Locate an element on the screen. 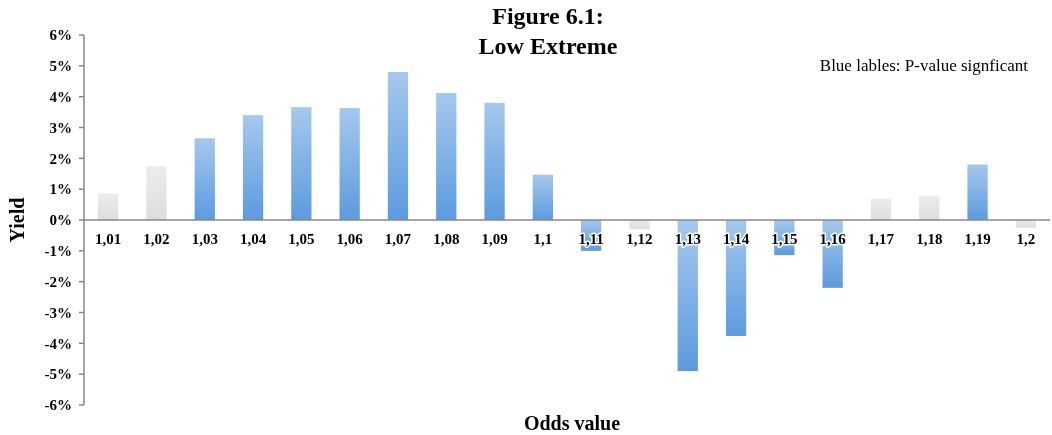  x-tick-label: 1,1 is located at coordinates (543, 239).